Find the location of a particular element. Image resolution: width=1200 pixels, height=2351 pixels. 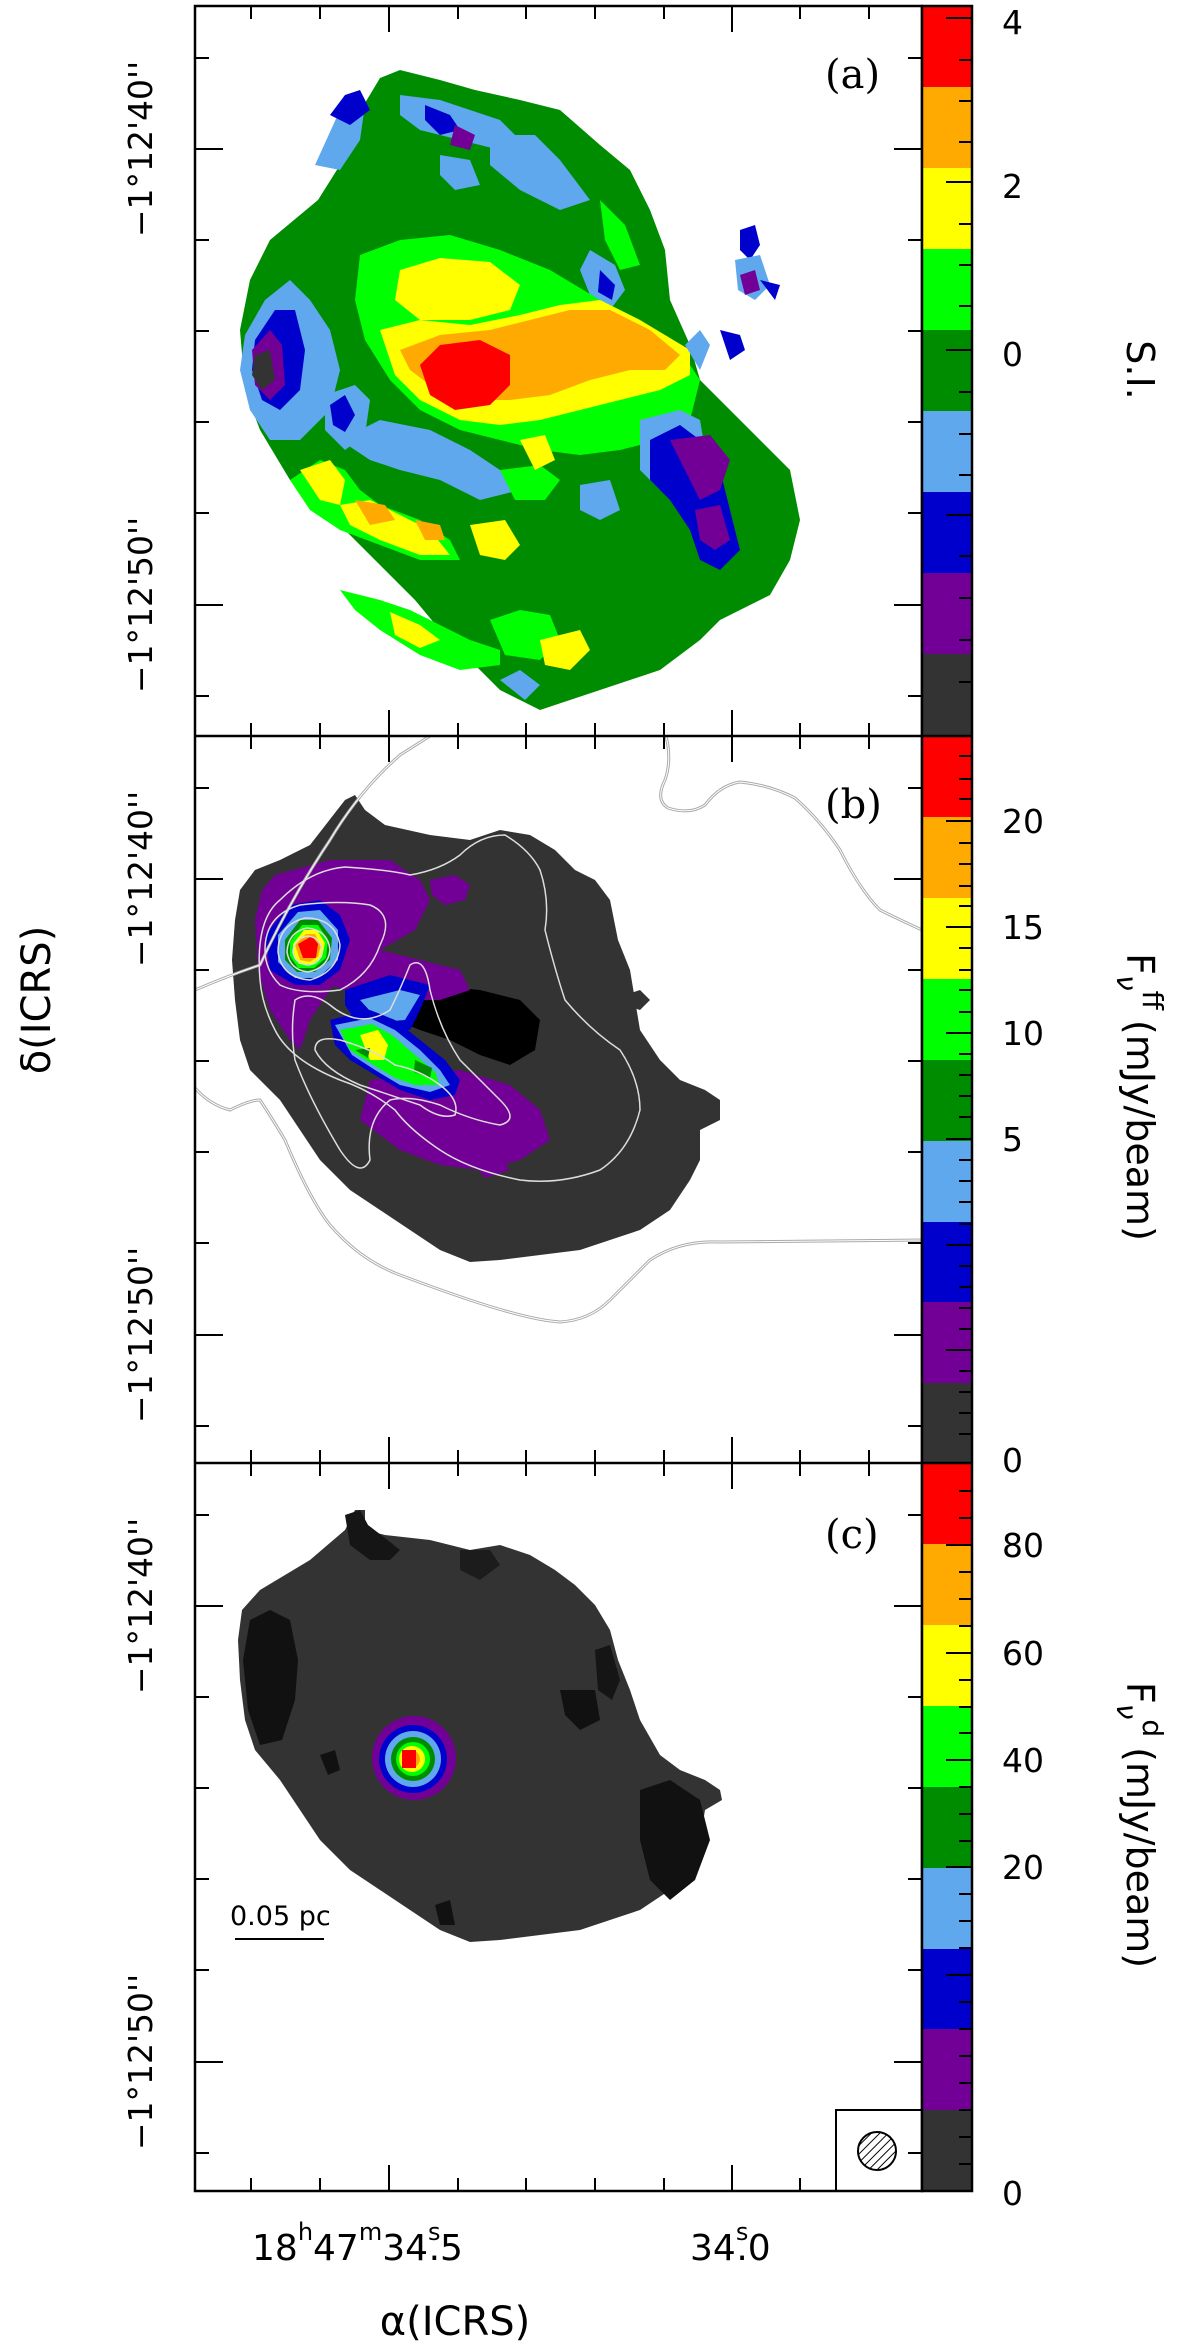

cbar-b-title-unit: (mJy/beam) is located at coordinates (1140, 1130).